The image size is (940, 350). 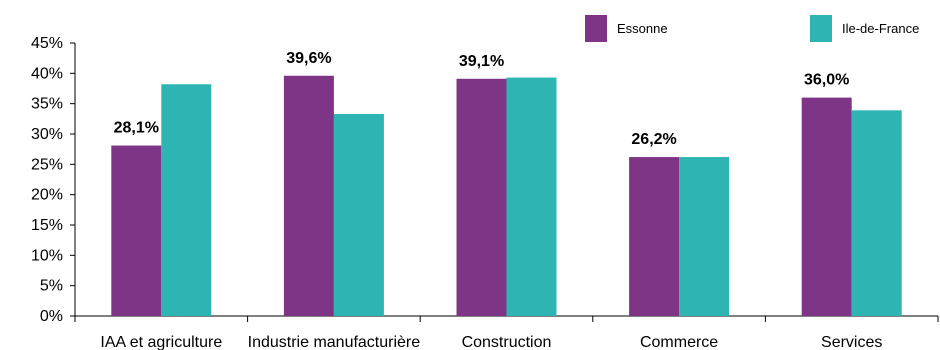 What do you see at coordinates (334, 342) in the screenshot?
I see `x-category-label: Industrie manufacturière` at bounding box center [334, 342].